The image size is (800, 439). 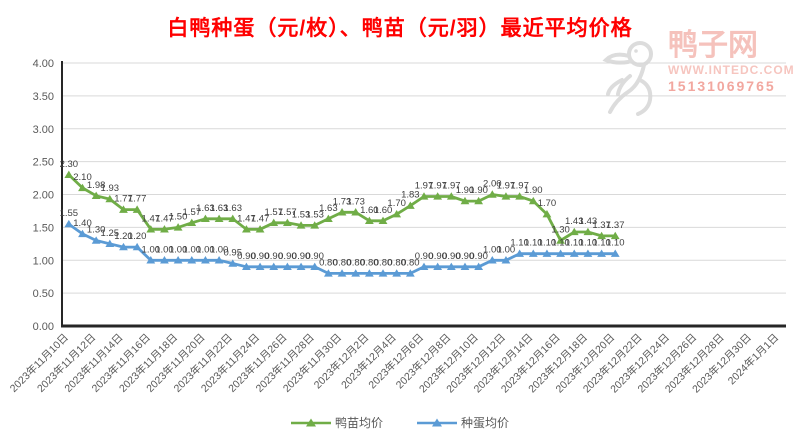 What do you see at coordinates (219, 208) in the screenshot?
I see `data-label: 1.63` at bounding box center [219, 208].